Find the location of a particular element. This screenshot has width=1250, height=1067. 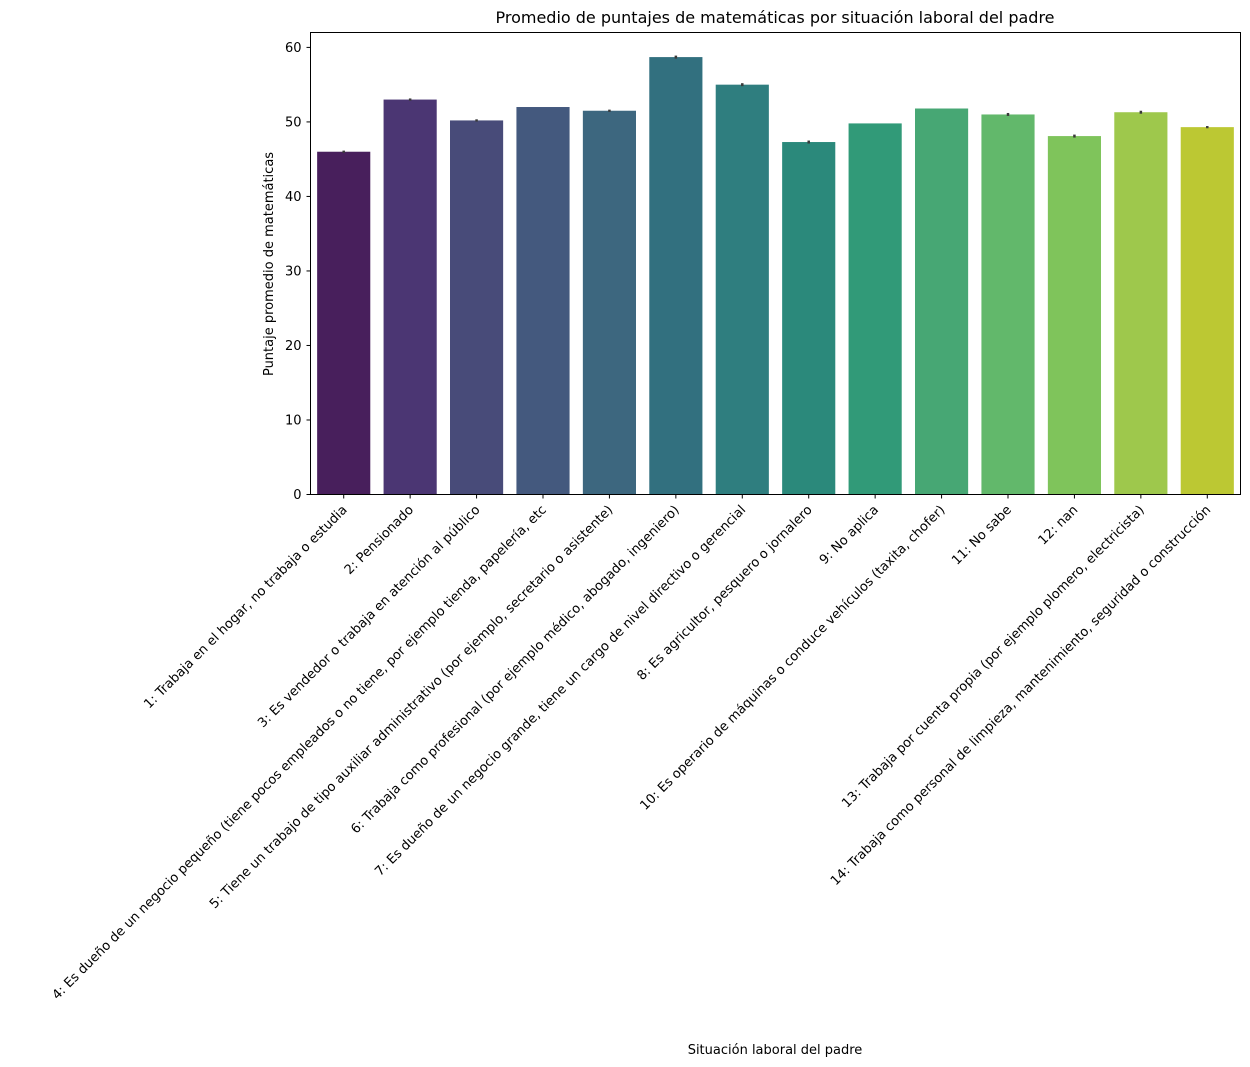

y-tick-label-40: 40 is located at coordinates (293, 197).